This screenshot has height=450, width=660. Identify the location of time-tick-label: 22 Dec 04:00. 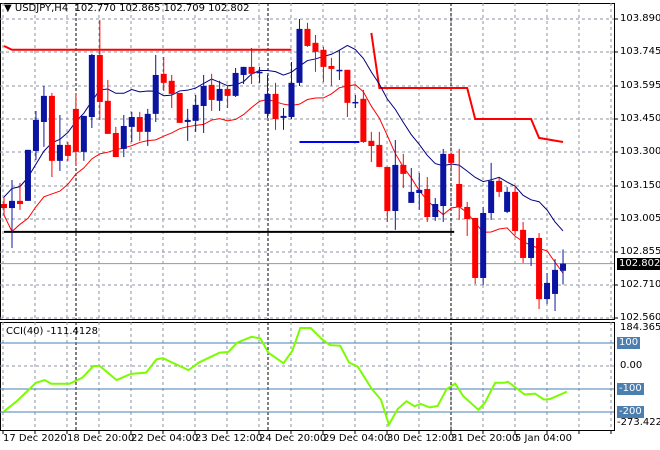
(165, 438).